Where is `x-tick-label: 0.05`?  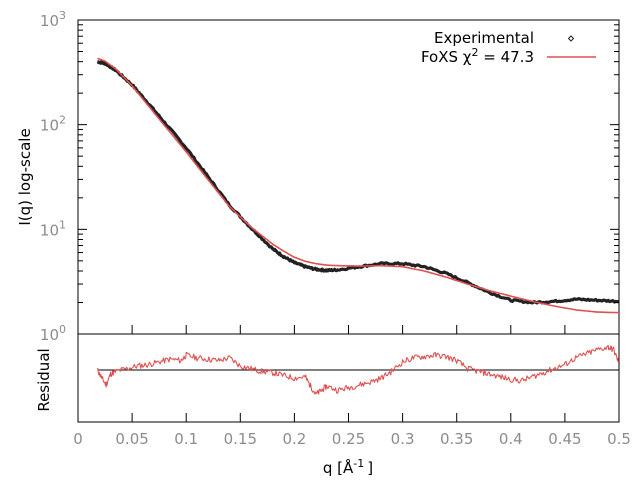
x-tick-label: 0.05 is located at coordinates (131, 439).